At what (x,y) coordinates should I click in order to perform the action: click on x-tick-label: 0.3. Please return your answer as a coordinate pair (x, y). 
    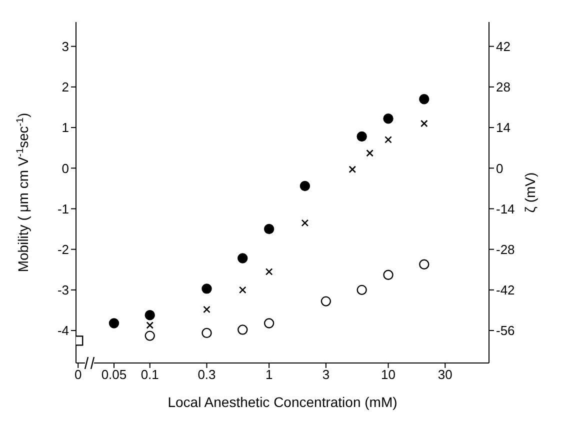
    Looking at the image, I should click on (207, 374).